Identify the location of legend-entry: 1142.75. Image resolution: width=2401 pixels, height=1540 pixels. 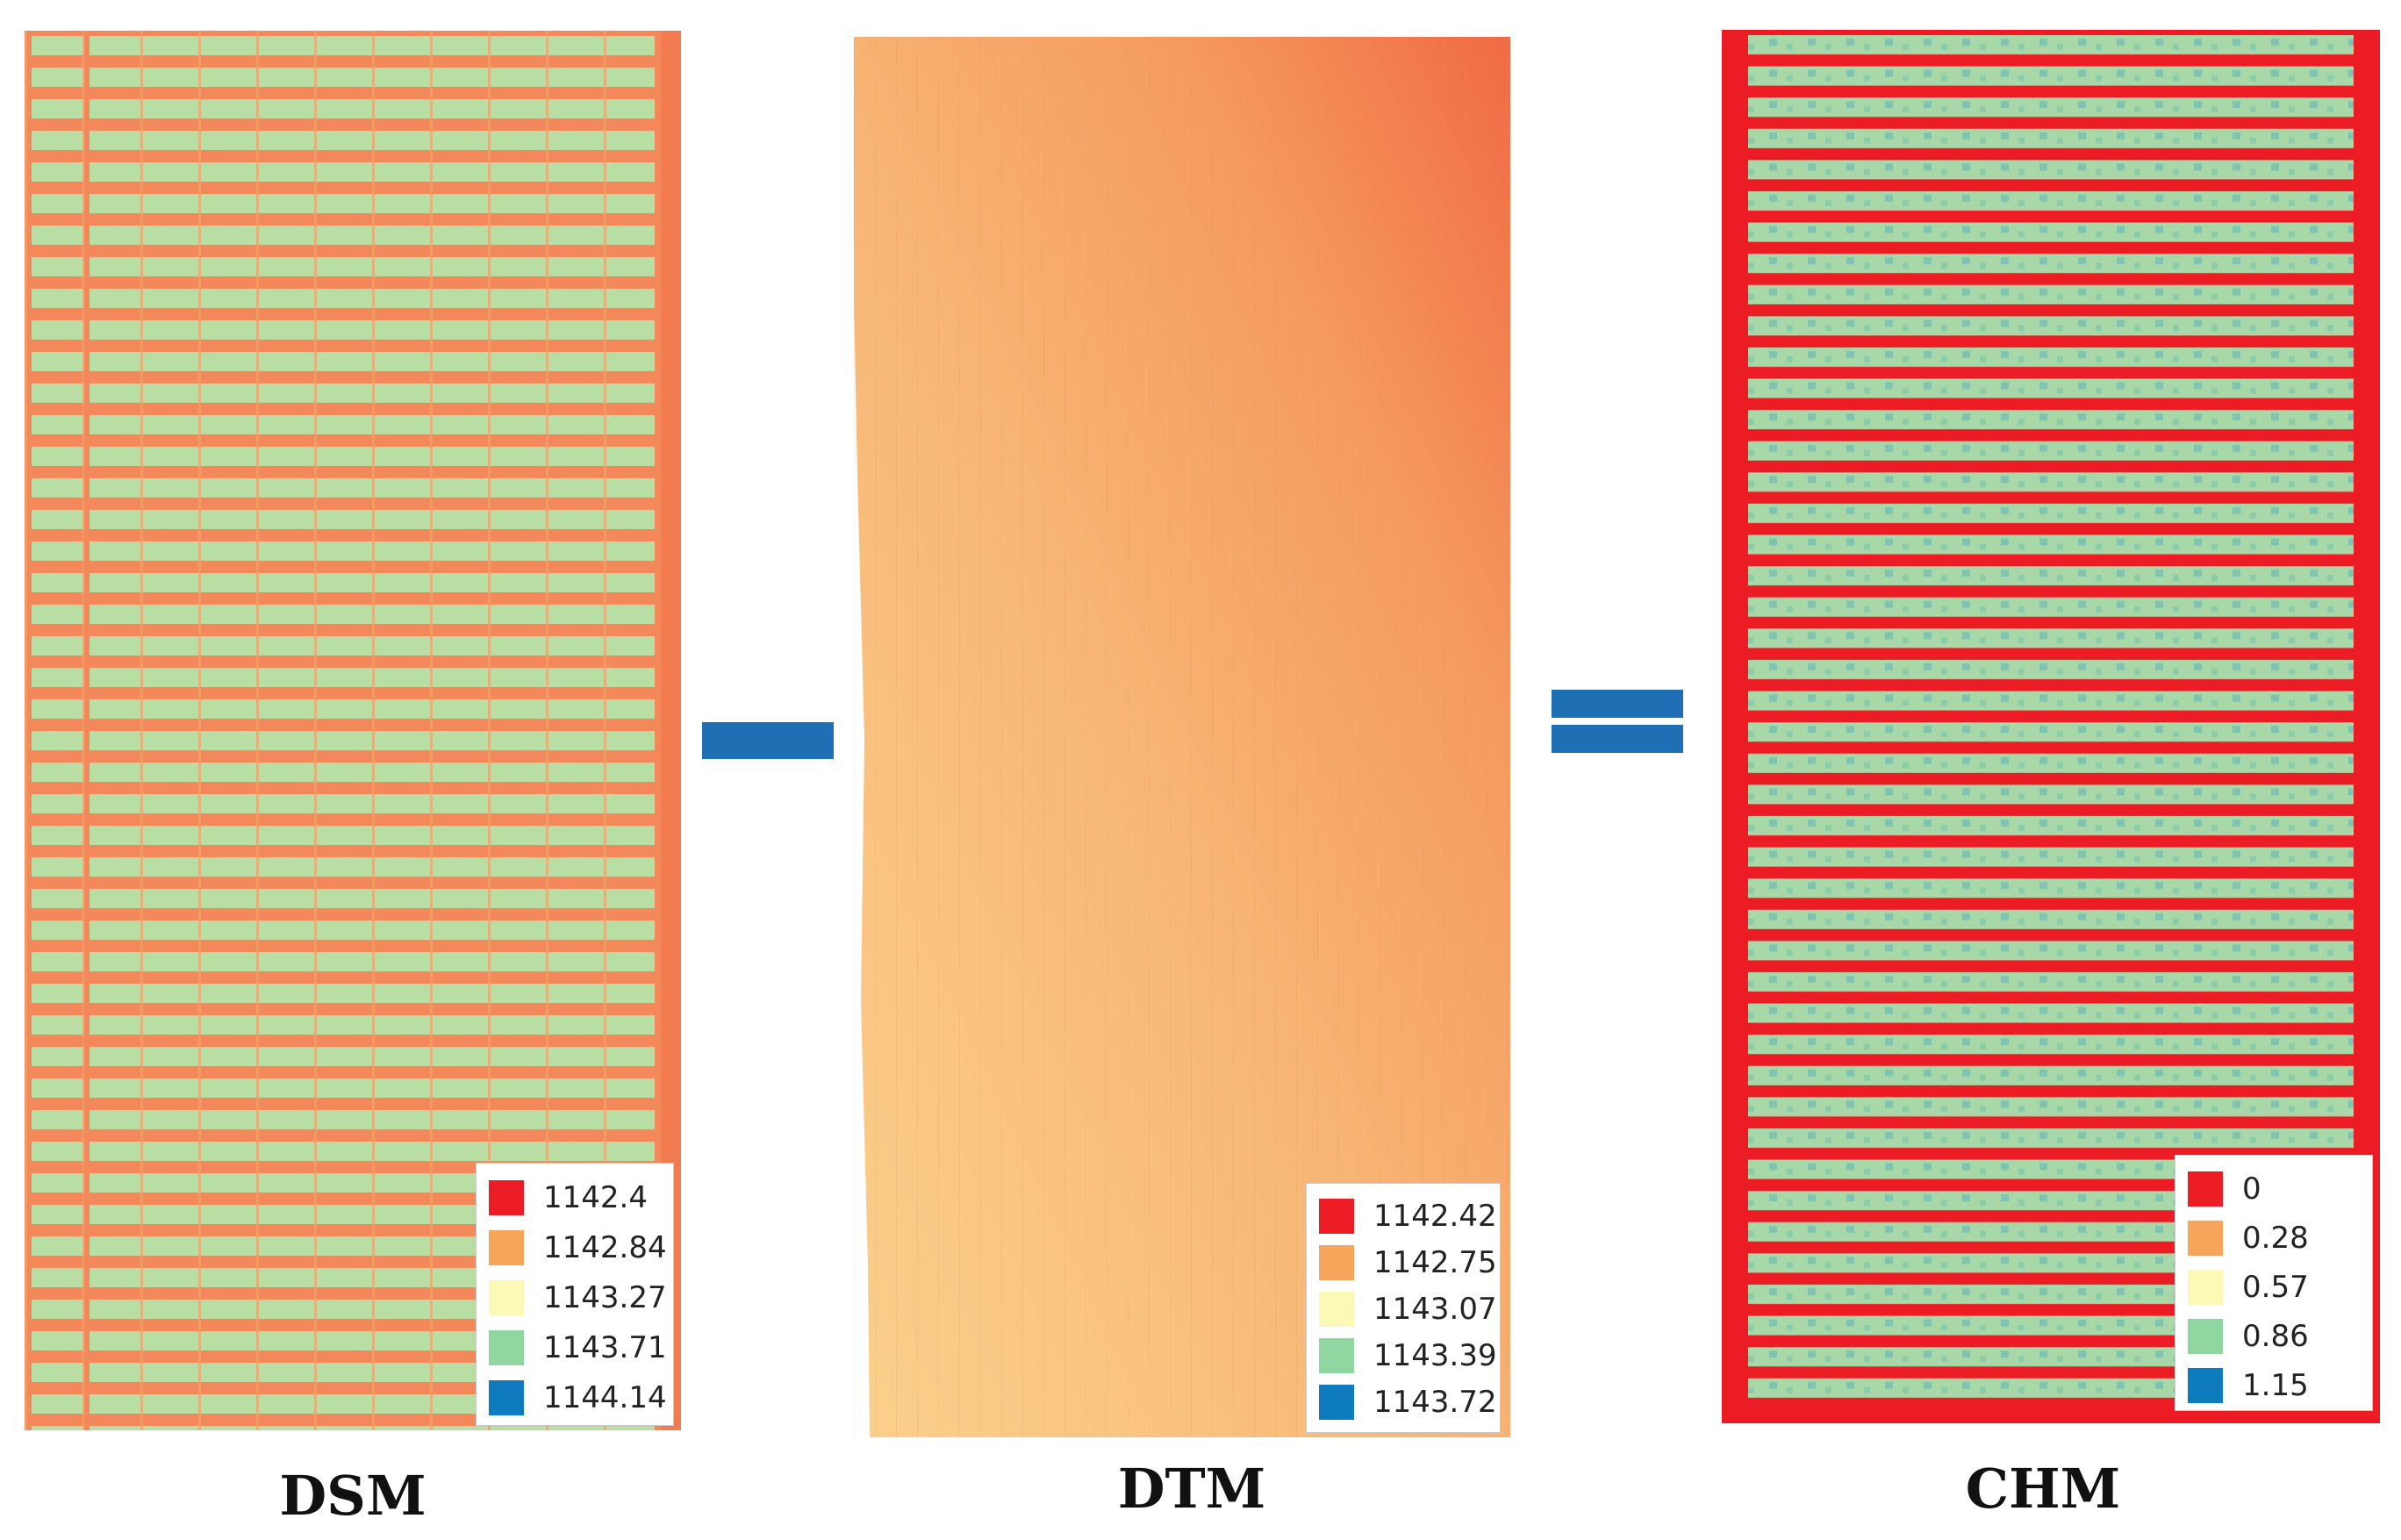
(1408, 1262).